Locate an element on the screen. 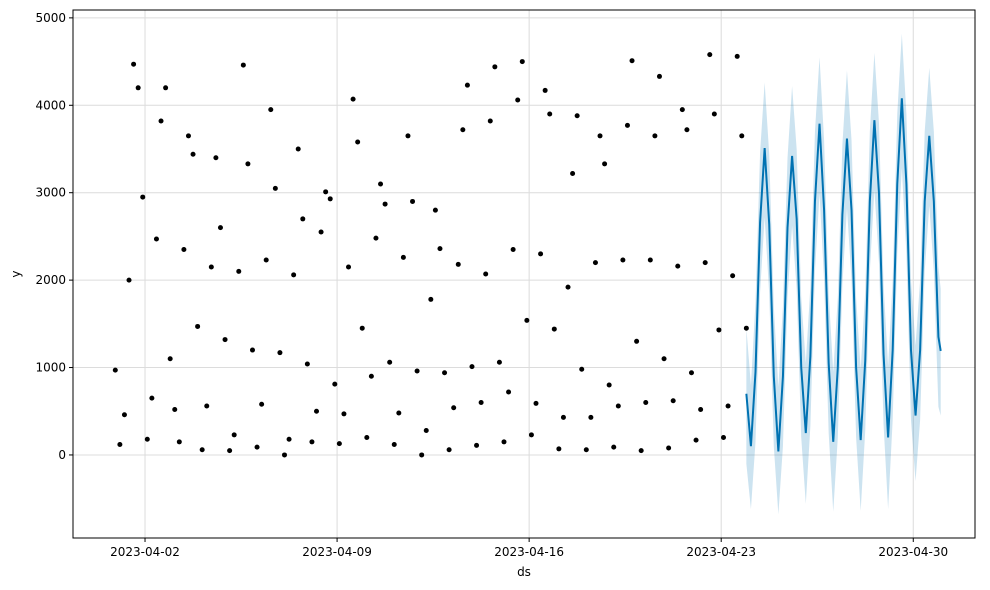  x-tick-label: 2023-04-09 is located at coordinates (337, 552).